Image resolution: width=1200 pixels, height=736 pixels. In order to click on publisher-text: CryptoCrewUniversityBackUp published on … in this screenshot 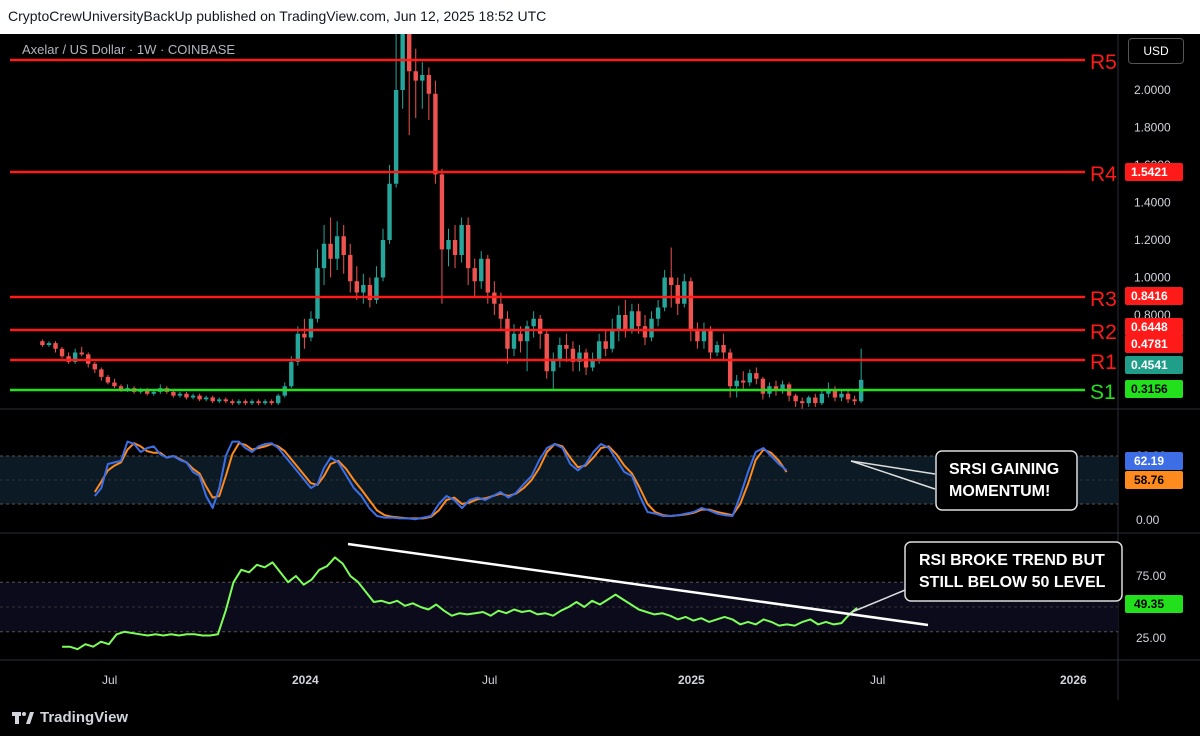, I will do `click(277, 16)`.